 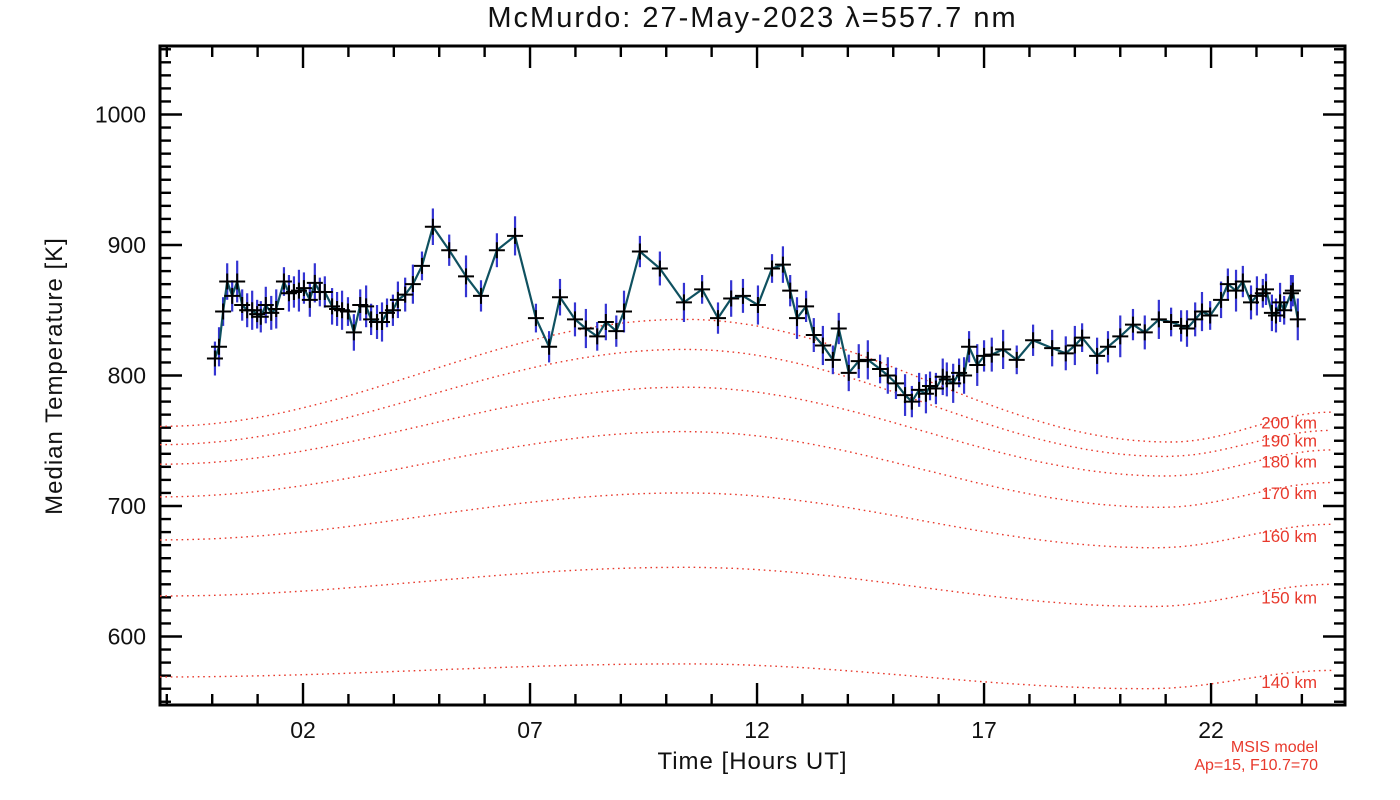 What do you see at coordinates (752, 18) in the screenshot?
I see `chart-title: McMurdo: 27-May-2023 λ=557.7 nm` at bounding box center [752, 18].